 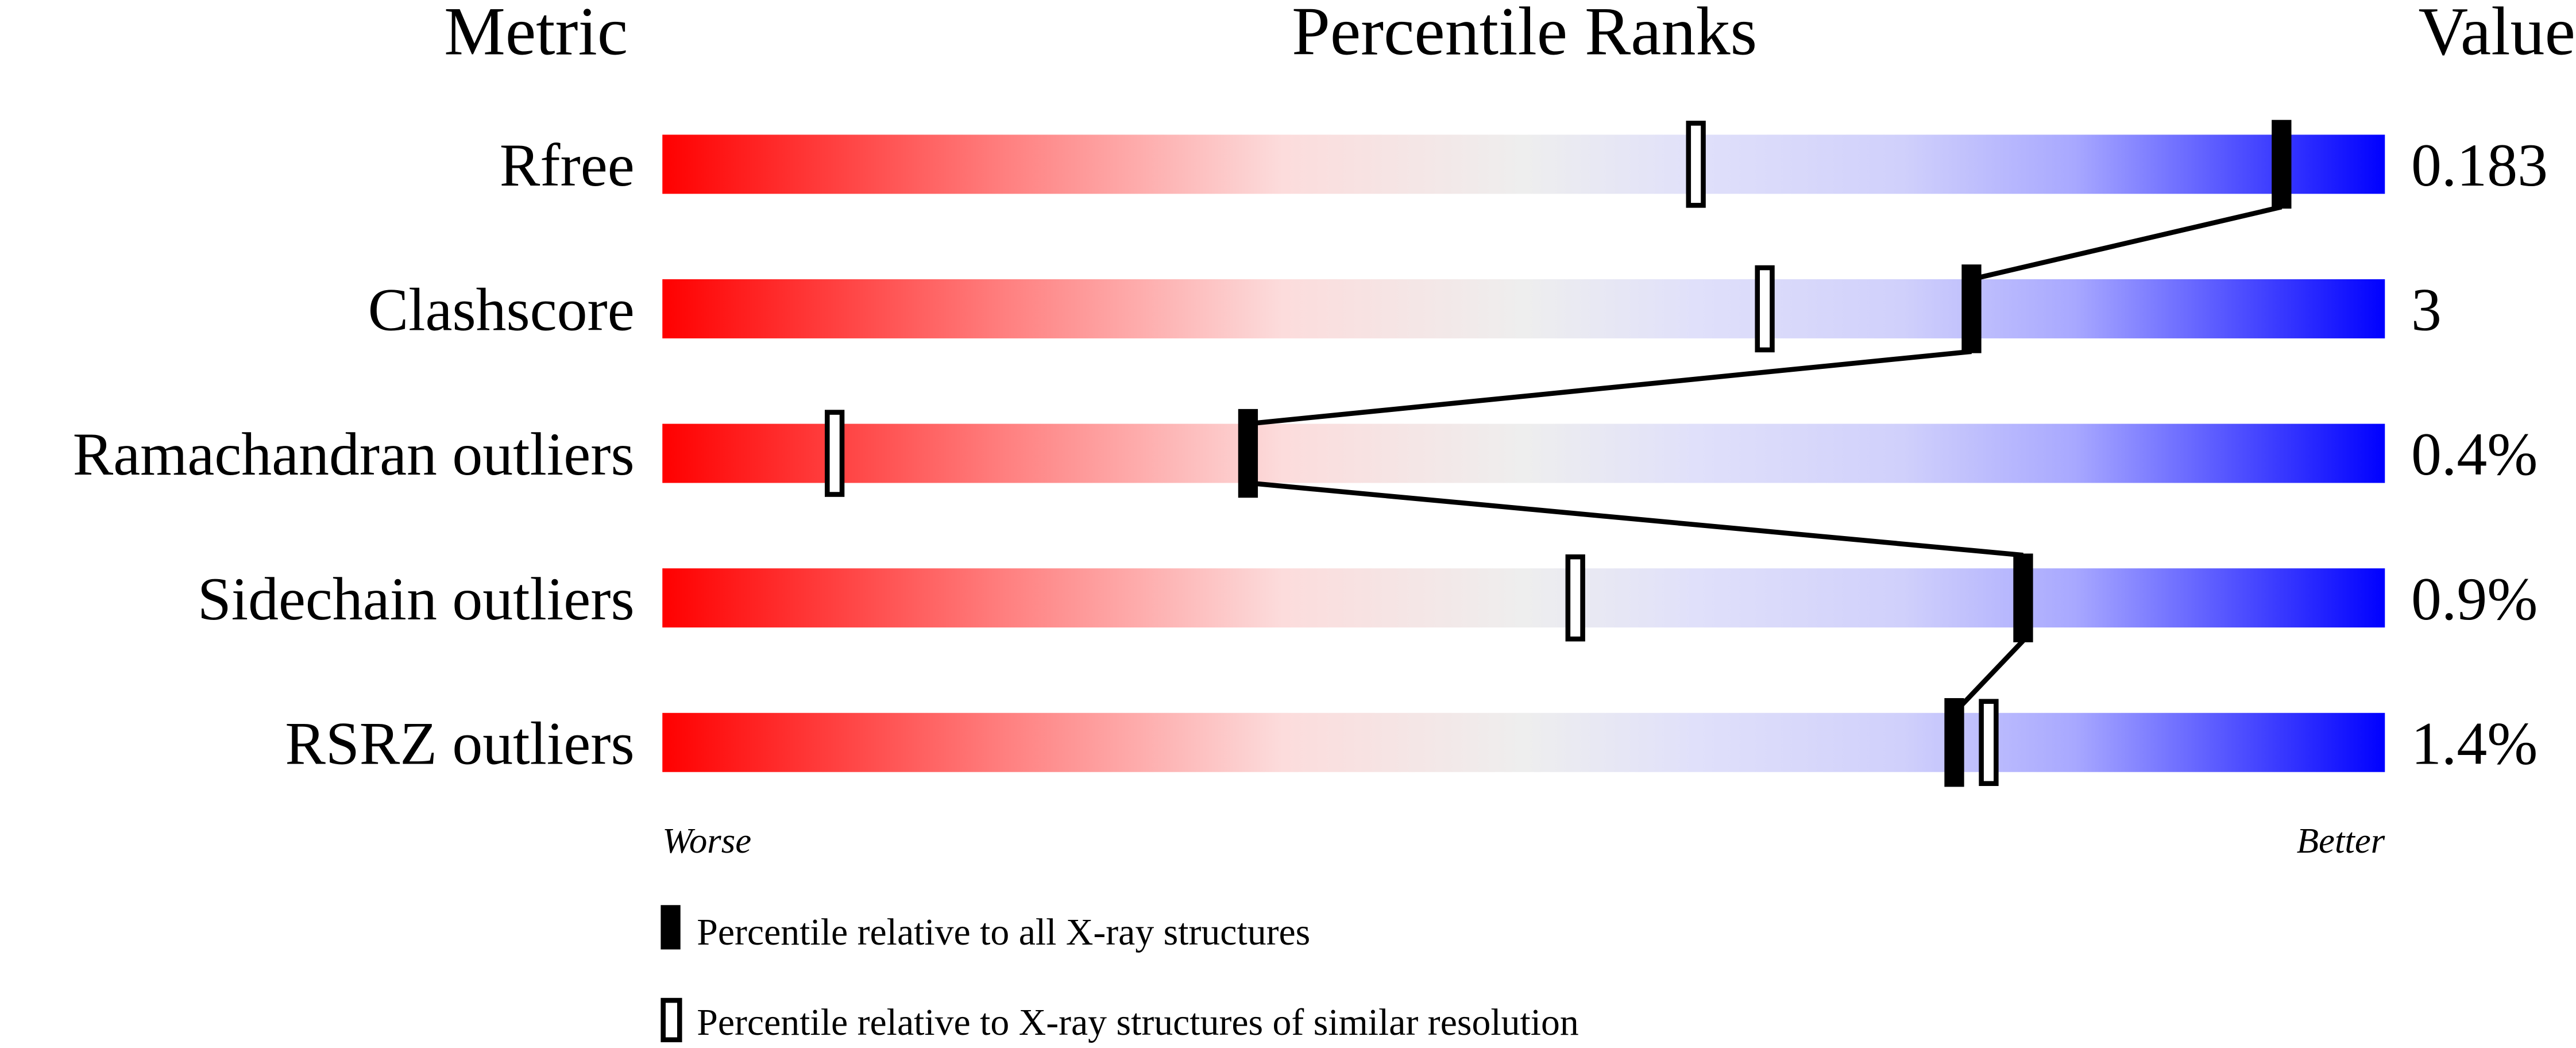 I want to click on header-percentile-ranks: Percentile Ranks, so click(x=1524, y=34).